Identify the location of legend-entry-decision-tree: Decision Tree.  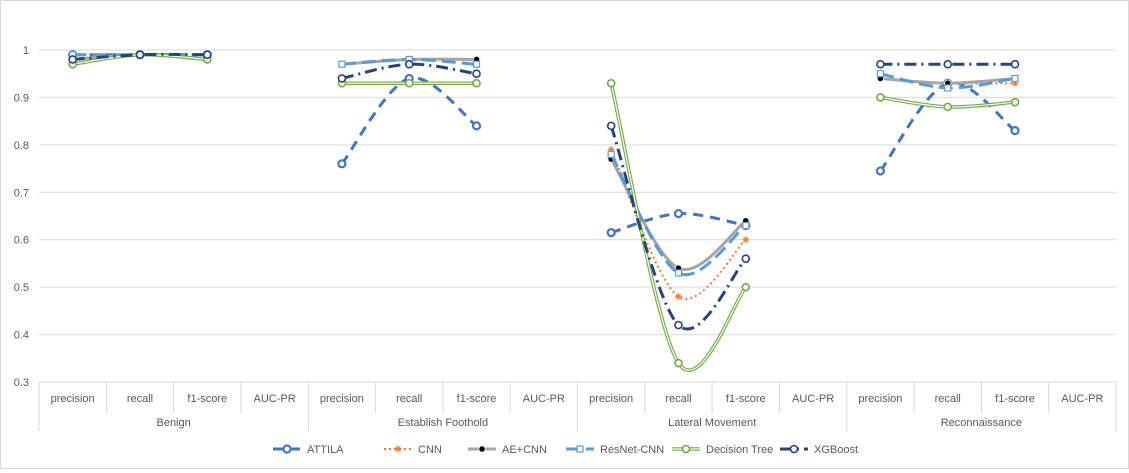
(722, 450).